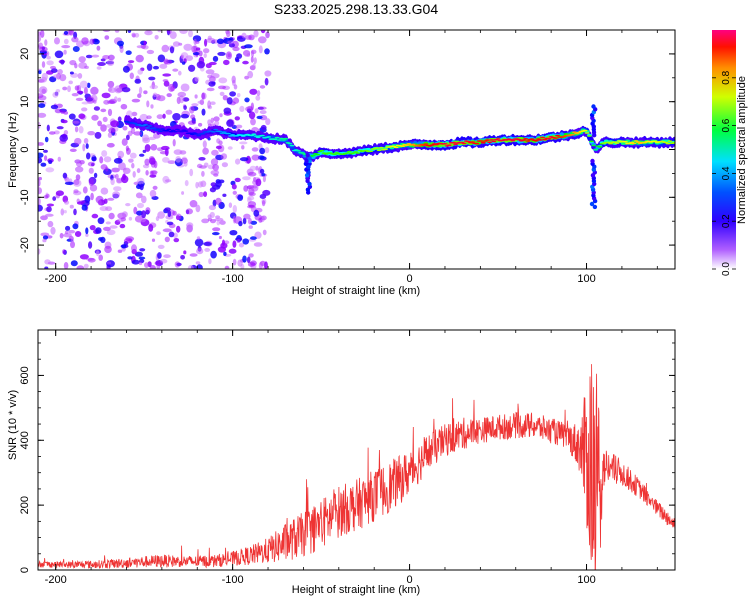  I want to click on figure-title: S233.2025.298.13.33.G04, so click(356, 9).